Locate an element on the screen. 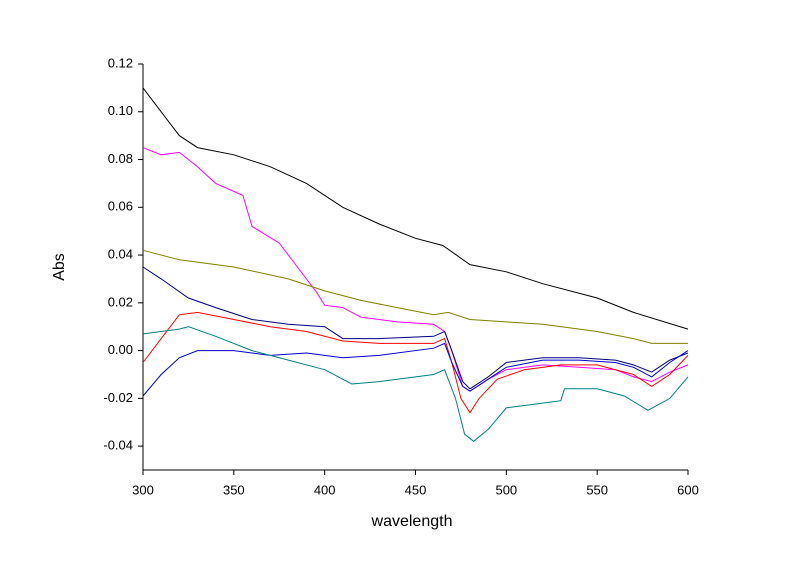 This screenshot has height=565, width=800. y-tick-label: 0.12 is located at coordinates (120, 62).